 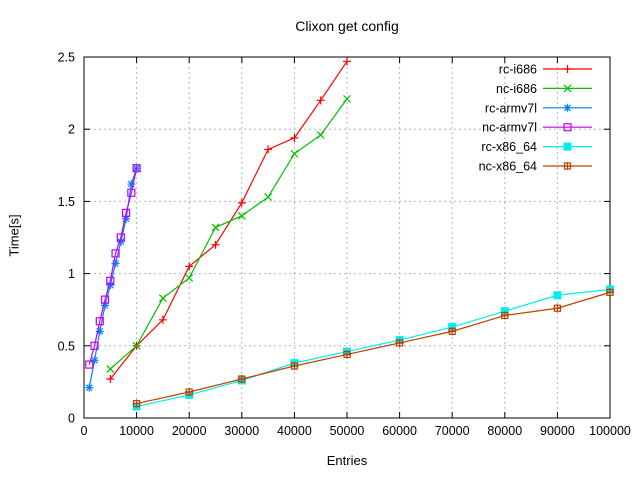 I want to click on chart-title: Clixon get config, so click(x=347, y=26).